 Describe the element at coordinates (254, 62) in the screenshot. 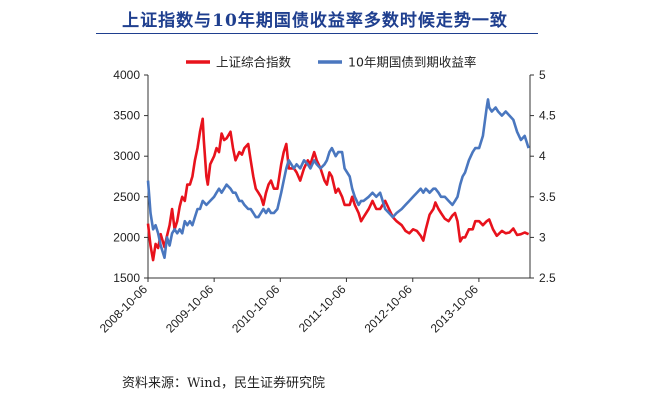

I see `legend-label-1: 上证综合指数` at that location.